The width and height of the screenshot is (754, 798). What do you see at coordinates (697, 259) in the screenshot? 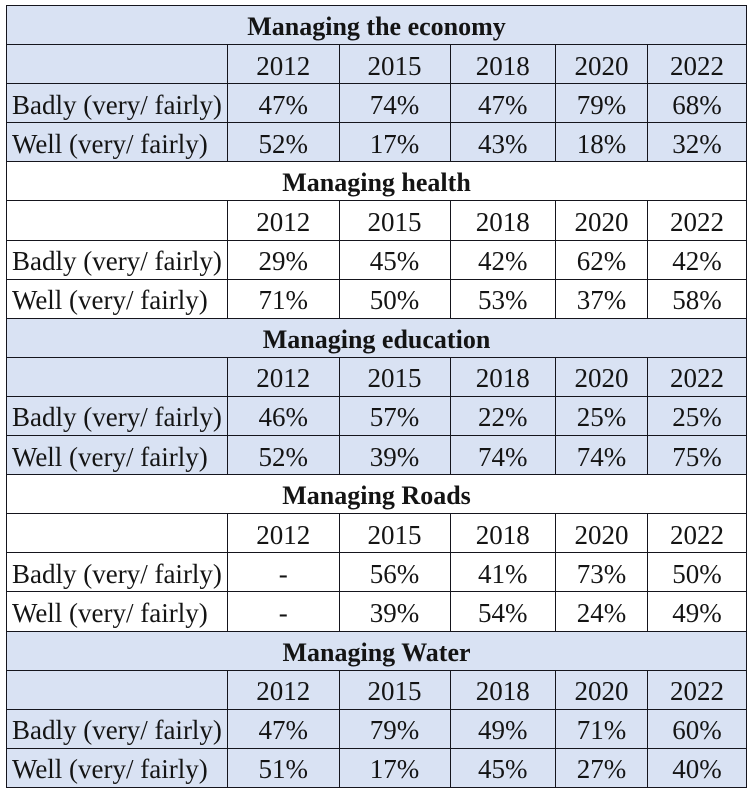
I see `value-cell: 42%` at bounding box center [697, 259].